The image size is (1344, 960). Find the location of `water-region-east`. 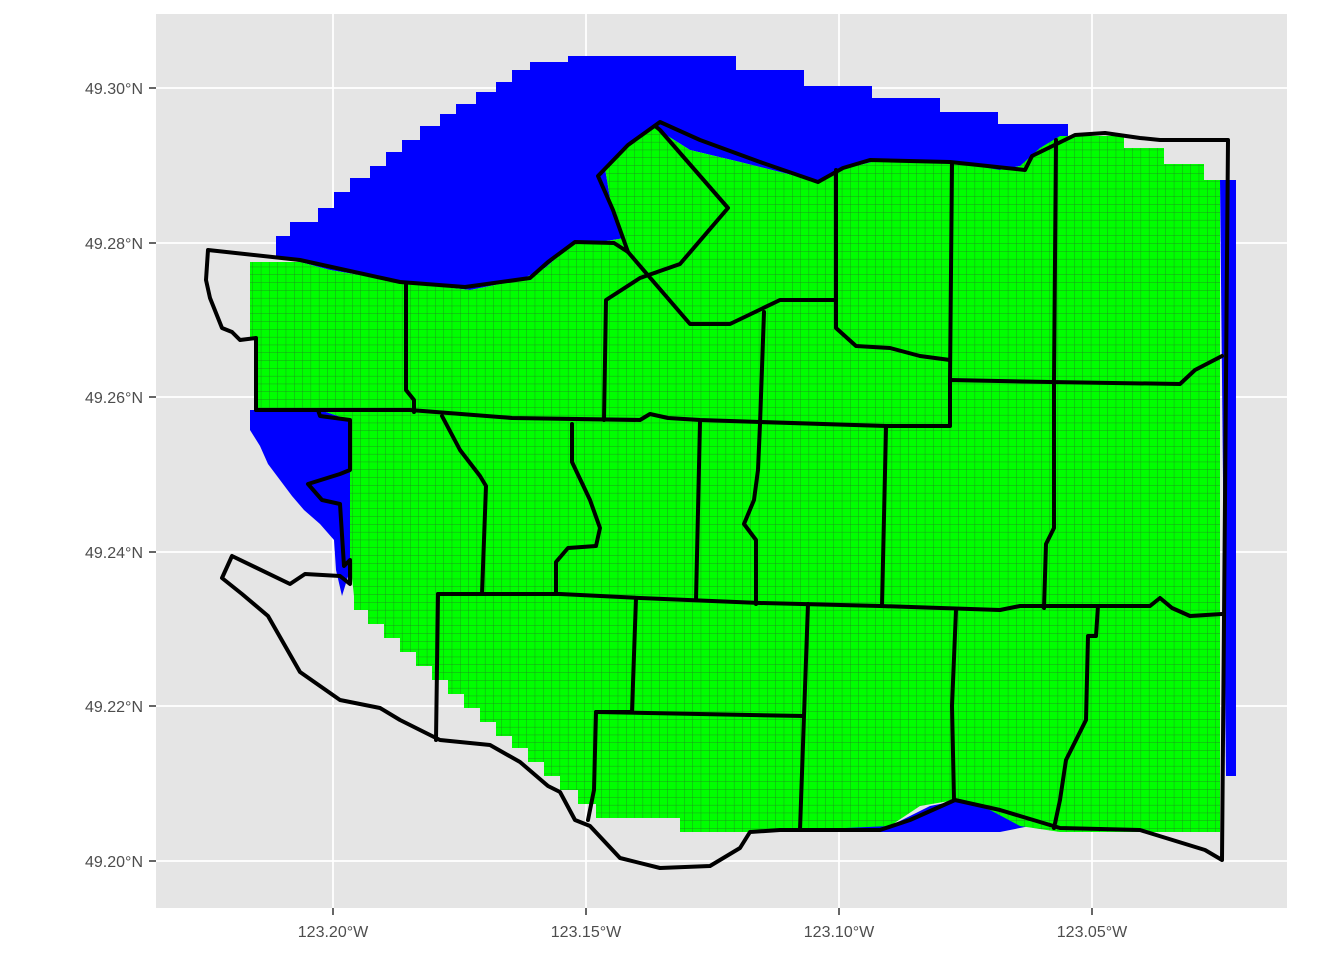

water-region-east is located at coordinates (1228, 478).